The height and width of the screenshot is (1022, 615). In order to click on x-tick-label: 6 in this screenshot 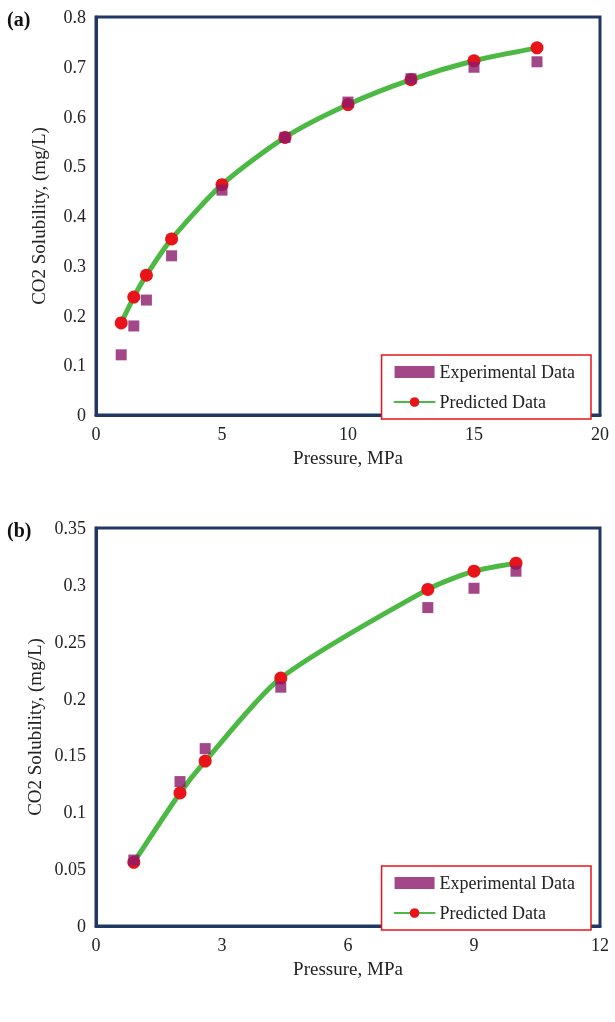, I will do `click(348, 945)`.